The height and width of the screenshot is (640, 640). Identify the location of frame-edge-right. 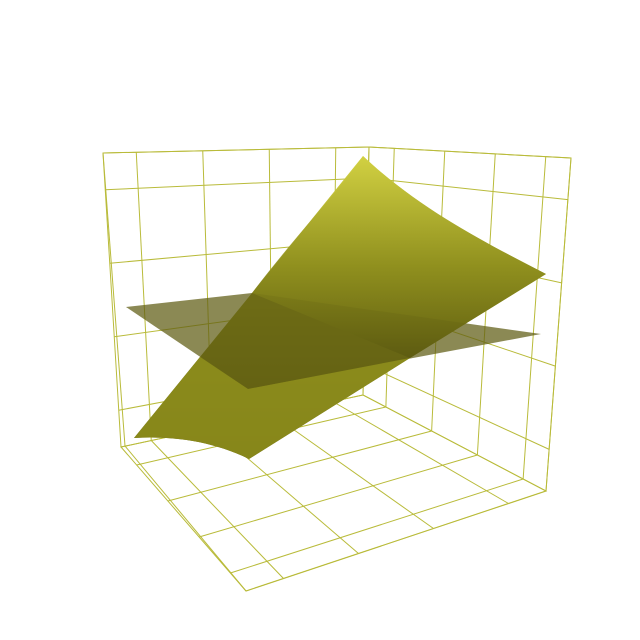
(558, 324).